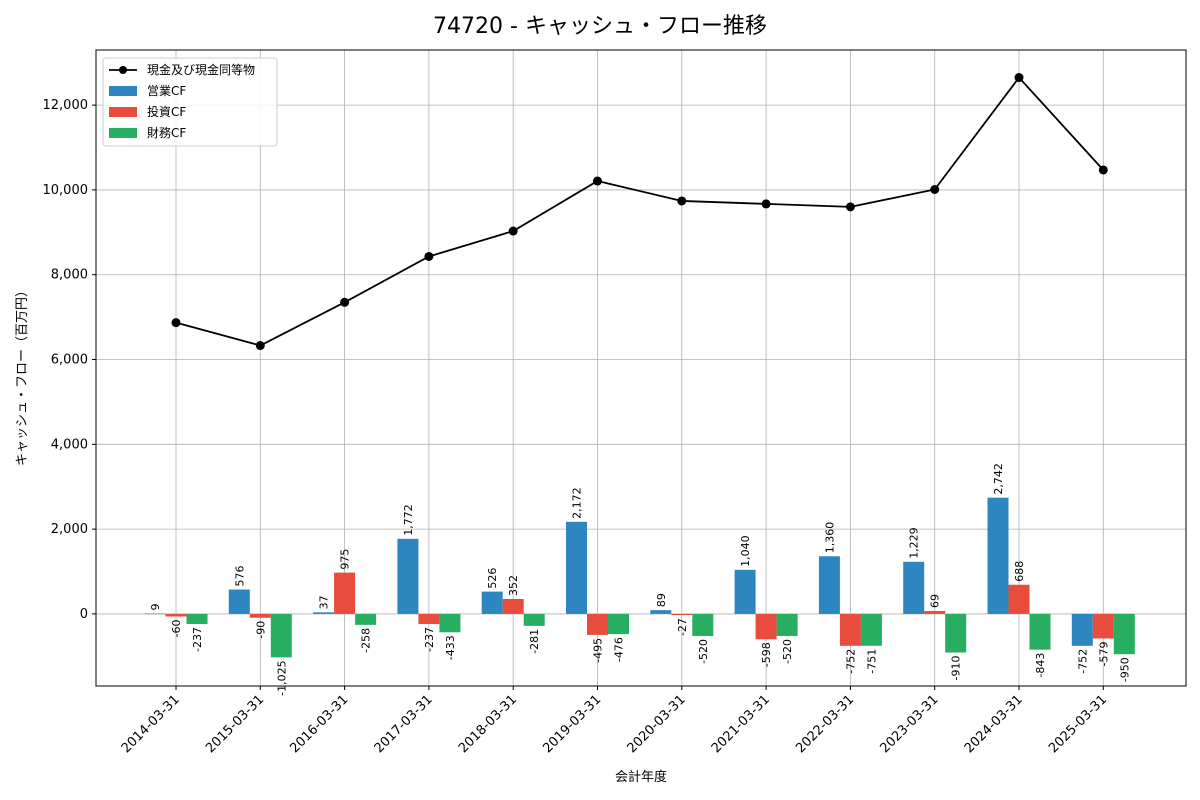 This screenshot has width=1200, height=800. I want to click on x-tick-label: 2019-03-31, so click(572, 724).